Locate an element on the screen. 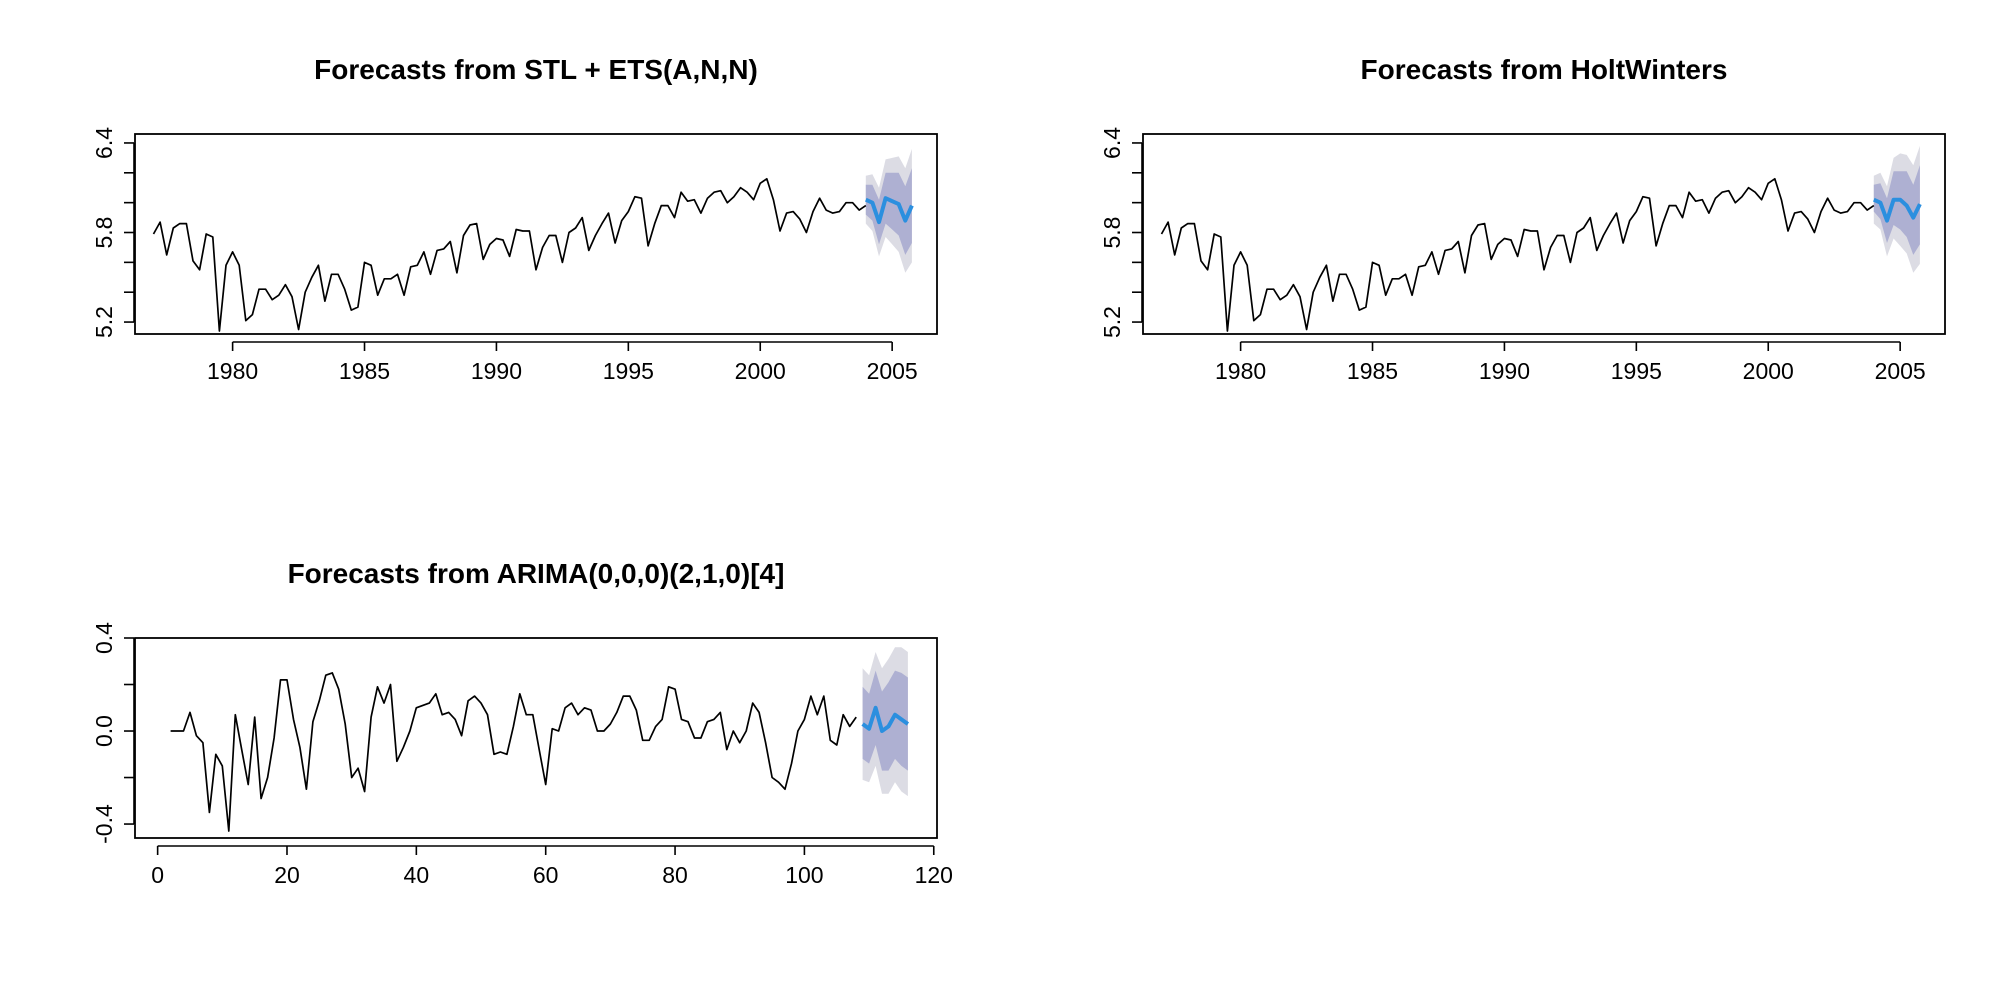  arima-x-tick-label: 80 is located at coordinates (675, 875).